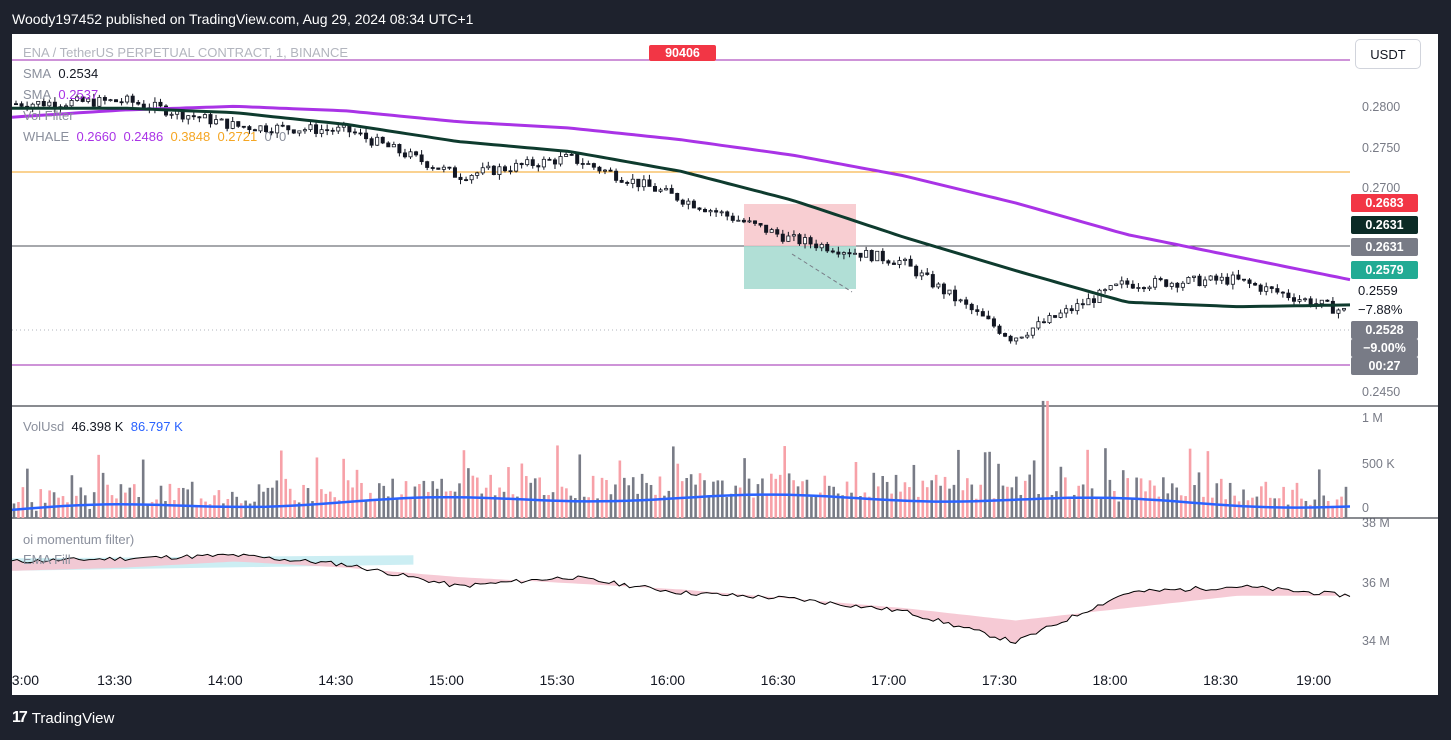 Image resolution: width=1451 pixels, height=740 pixels. I want to click on time-axis-label: 13:30, so click(114, 680).